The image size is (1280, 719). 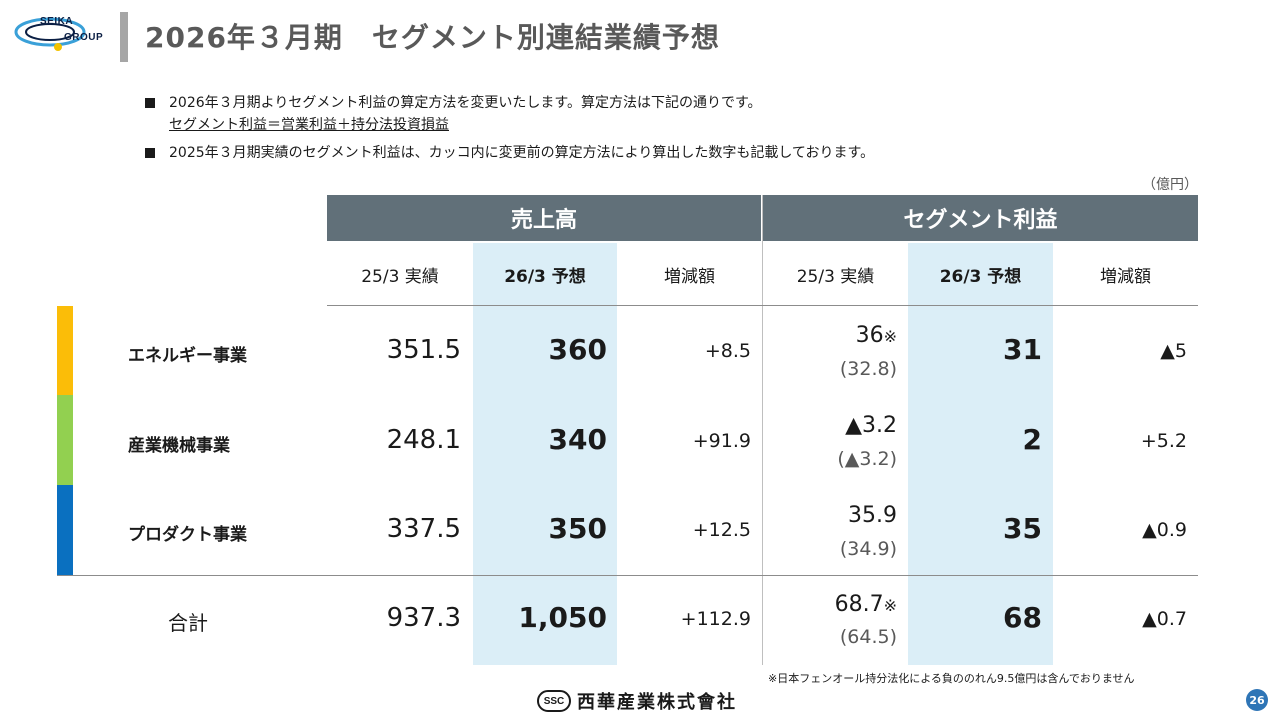 What do you see at coordinates (188, 623) in the screenshot?
I see `row-label-total: 合計` at bounding box center [188, 623].